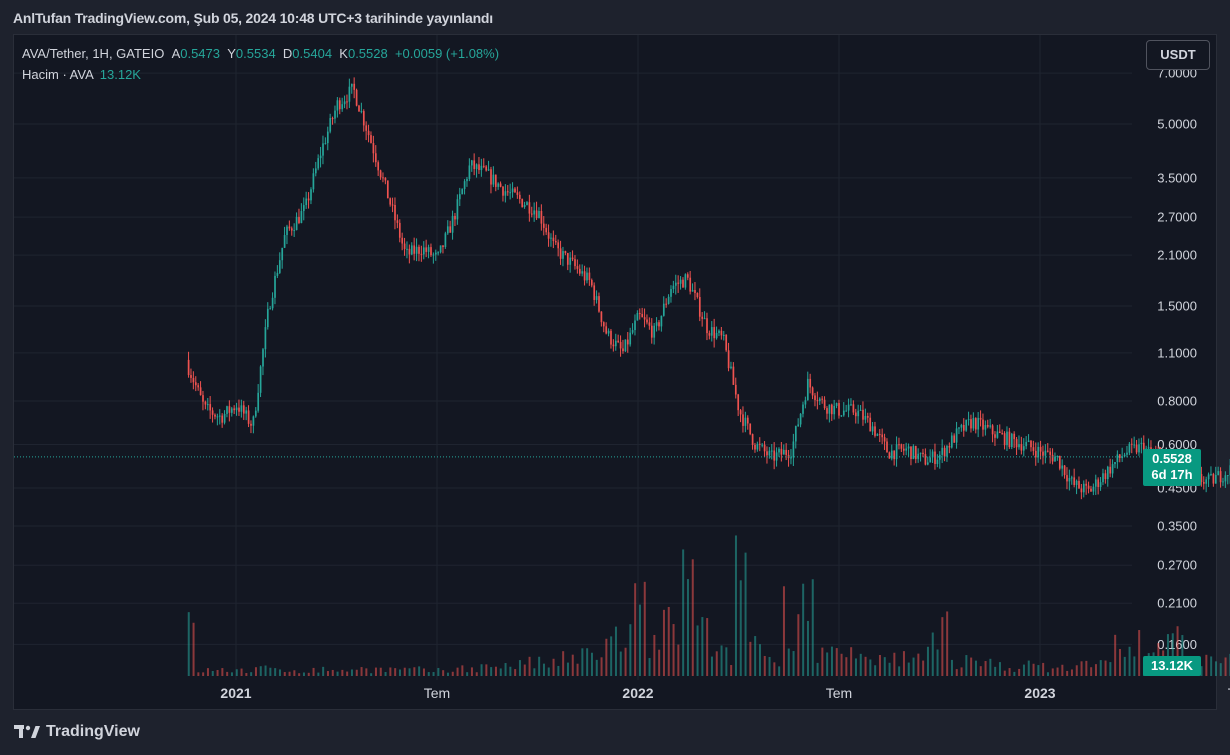  What do you see at coordinates (176, 53) in the screenshot?
I see `open-label: A` at bounding box center [176, 53].